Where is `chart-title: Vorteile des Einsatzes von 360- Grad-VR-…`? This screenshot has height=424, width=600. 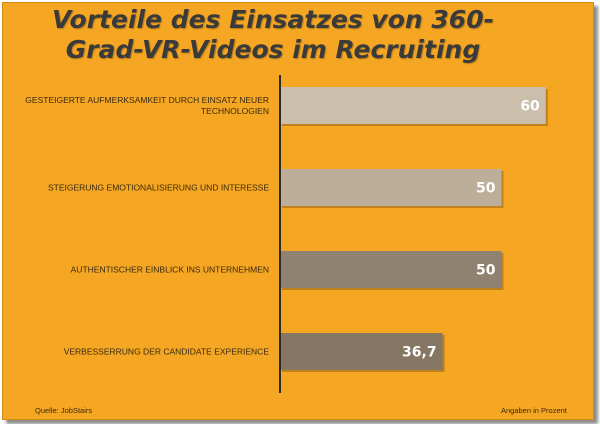 chart-title: Vorteile des Einsatzes von 360- Grad-VR-… is located at coordinates (273, 35).